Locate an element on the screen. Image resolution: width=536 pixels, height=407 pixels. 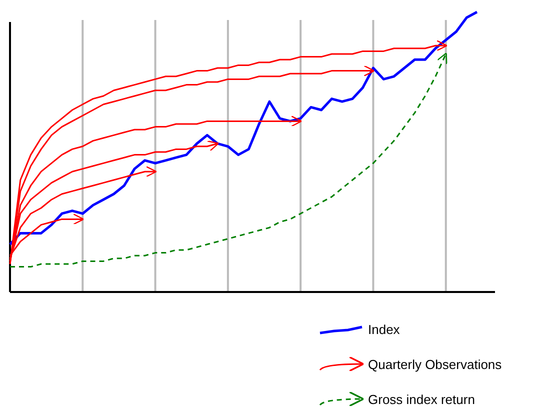
legend-label: Index is located at coordinates (384, 329).